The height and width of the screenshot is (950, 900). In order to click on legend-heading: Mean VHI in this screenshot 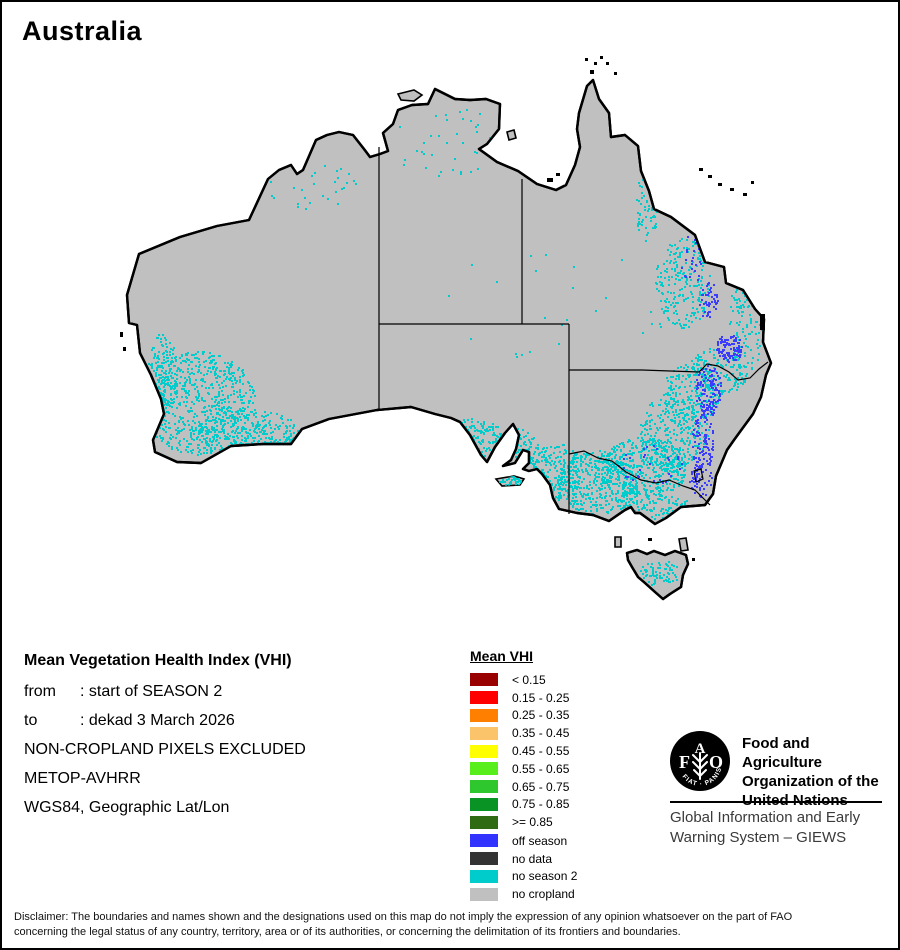, I will do `click(502, 656)`.